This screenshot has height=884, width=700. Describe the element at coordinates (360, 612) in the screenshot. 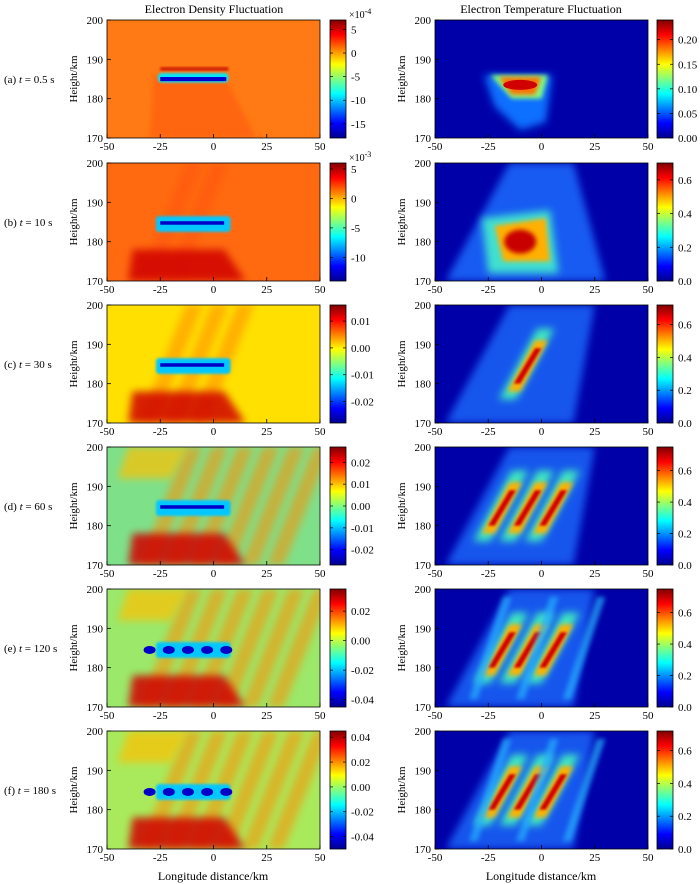

I see `colorbar-tick-label: 0.02` at that location.